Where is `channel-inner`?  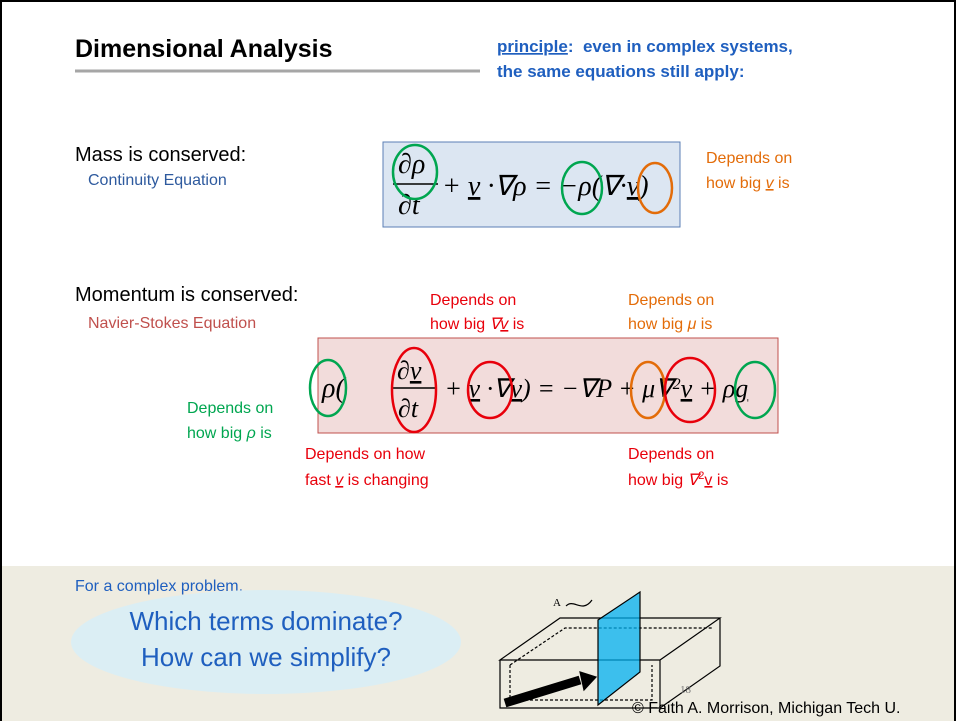
channel-inner is located at coordinates (610, 664).